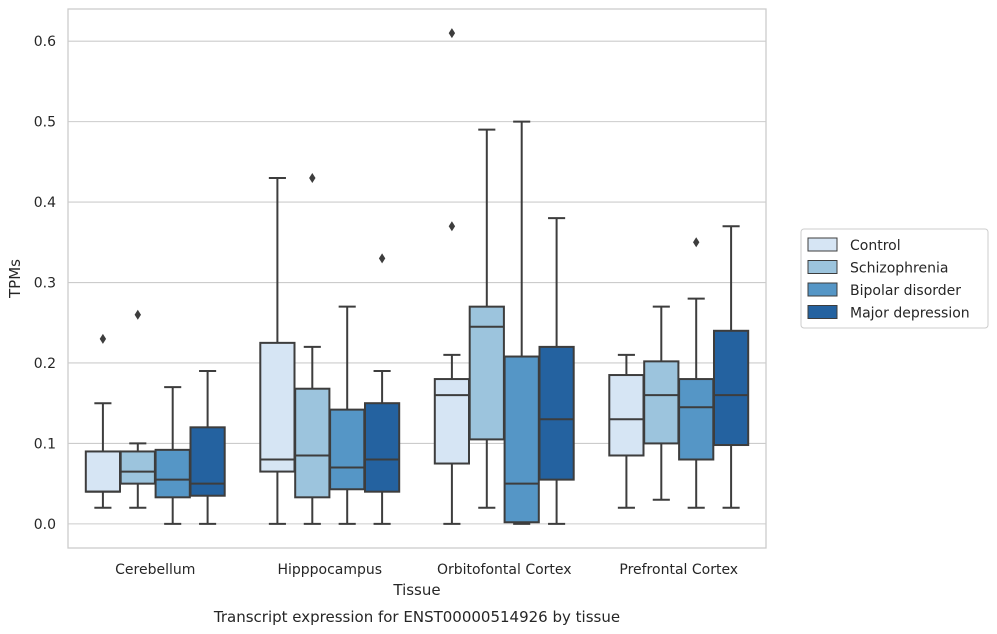 The image size is (997, 634). What do you see at coordinates (504, 570) in the screenshot?
I see `x-tick-label: Orbitofontal Cortex` at bounding box center [504, 570].